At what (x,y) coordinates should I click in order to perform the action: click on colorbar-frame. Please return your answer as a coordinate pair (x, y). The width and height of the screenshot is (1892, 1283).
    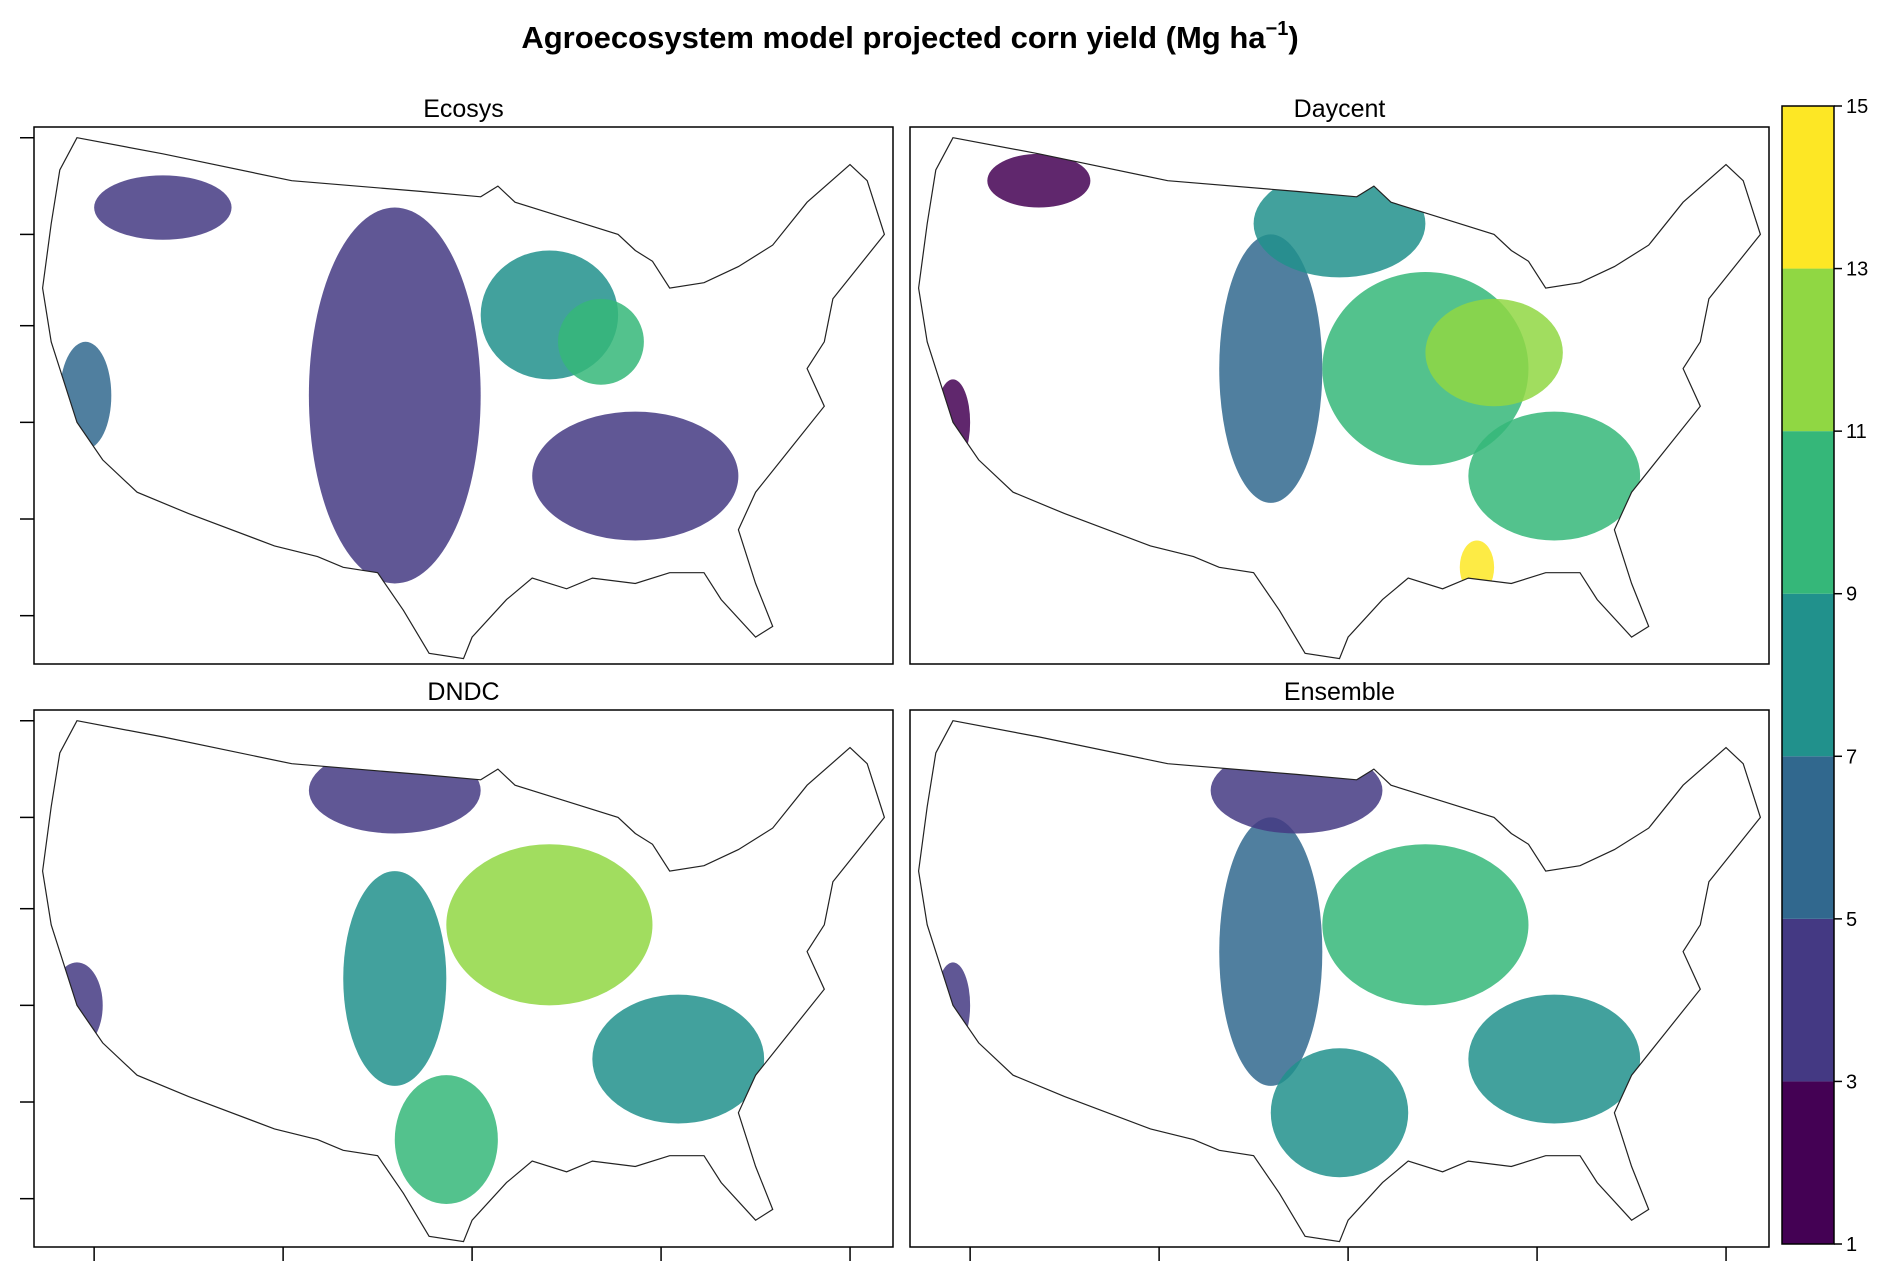
    Looking at the image, I should click on (1808, 675).